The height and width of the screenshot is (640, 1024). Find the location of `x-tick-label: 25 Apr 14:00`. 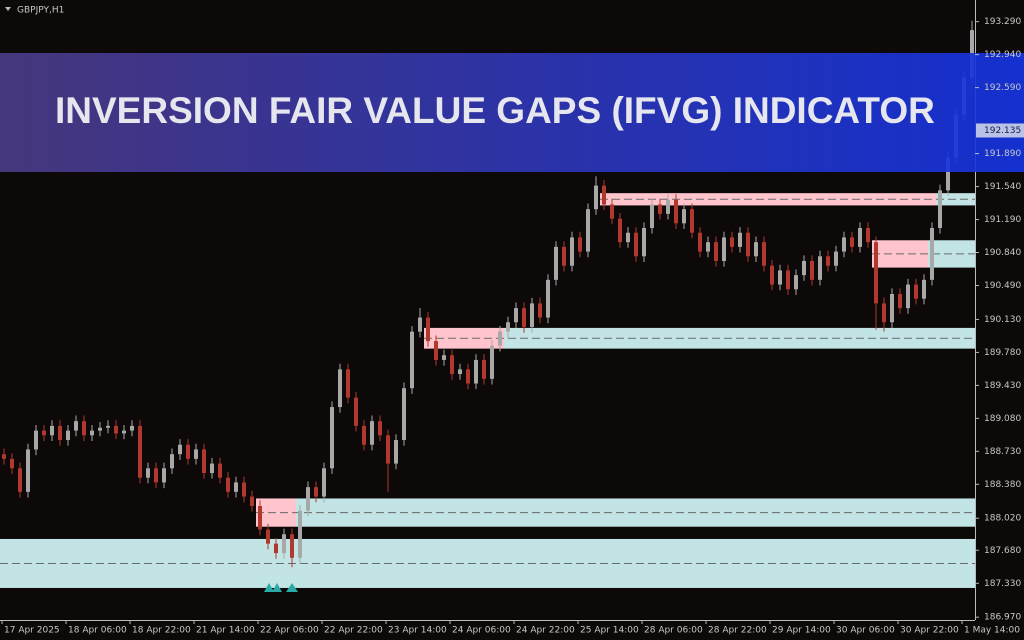

x-tick-label: 25 Apr 14:00 is located at coordinates (609, 631).